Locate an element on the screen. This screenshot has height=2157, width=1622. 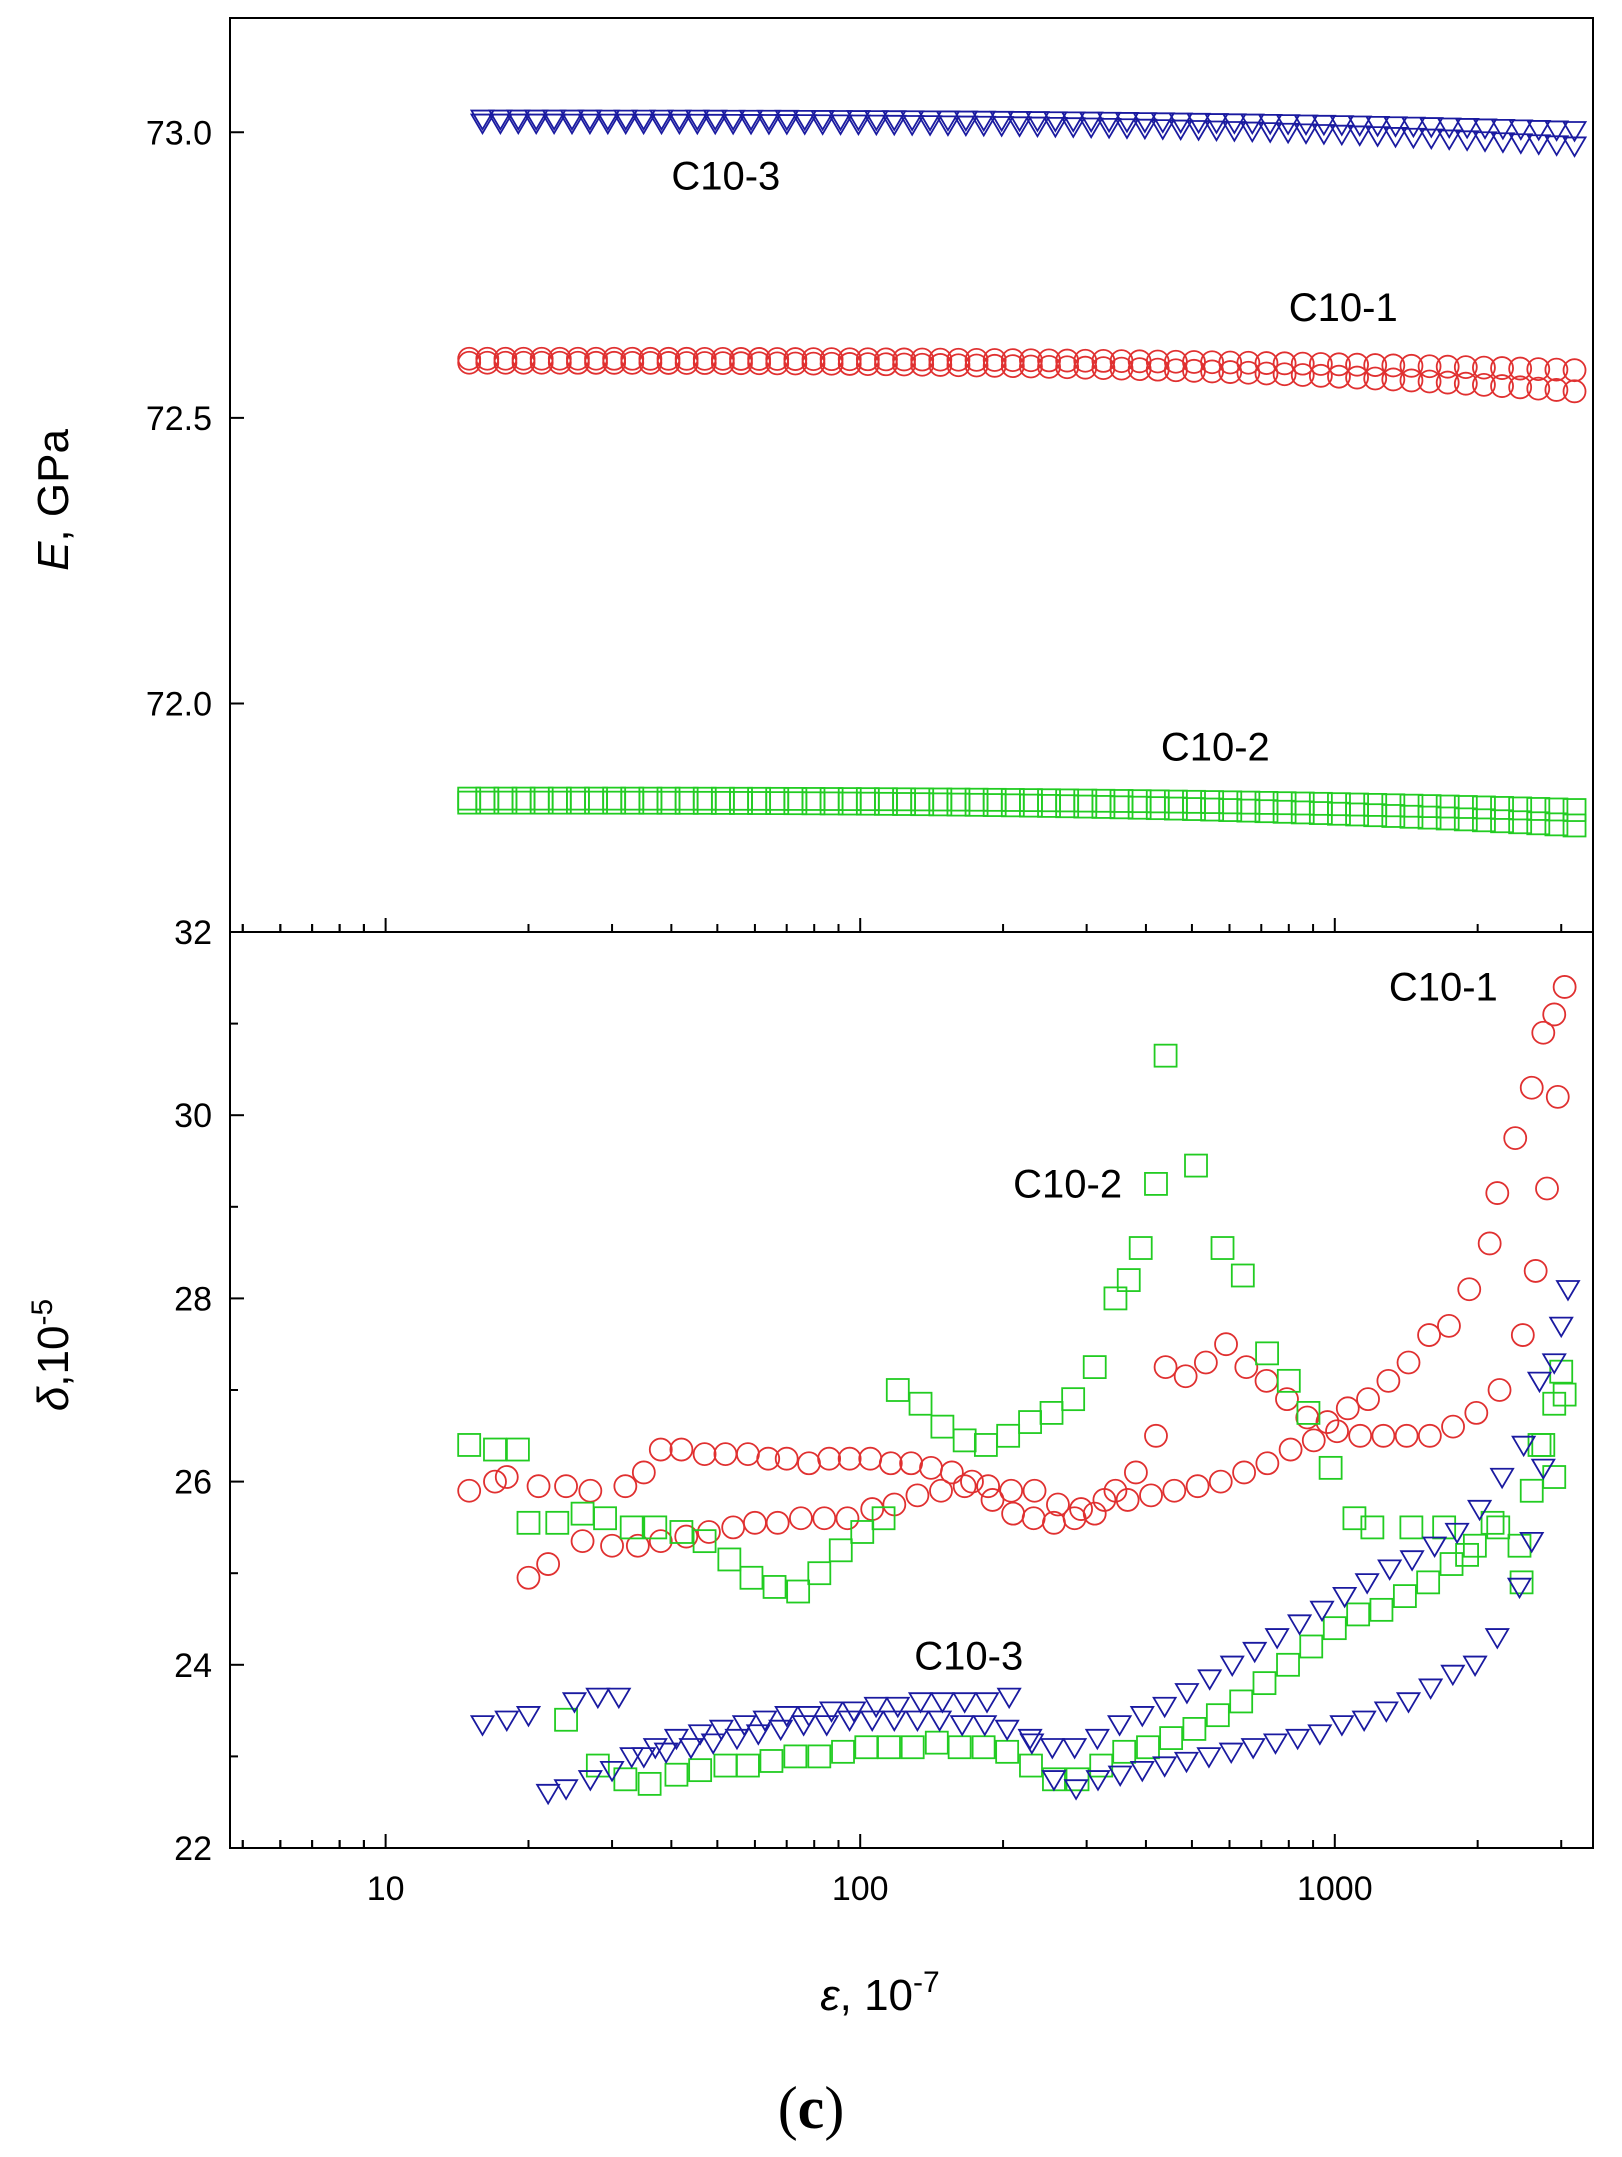
caption: (c) is located at coordinates (811, 2108).